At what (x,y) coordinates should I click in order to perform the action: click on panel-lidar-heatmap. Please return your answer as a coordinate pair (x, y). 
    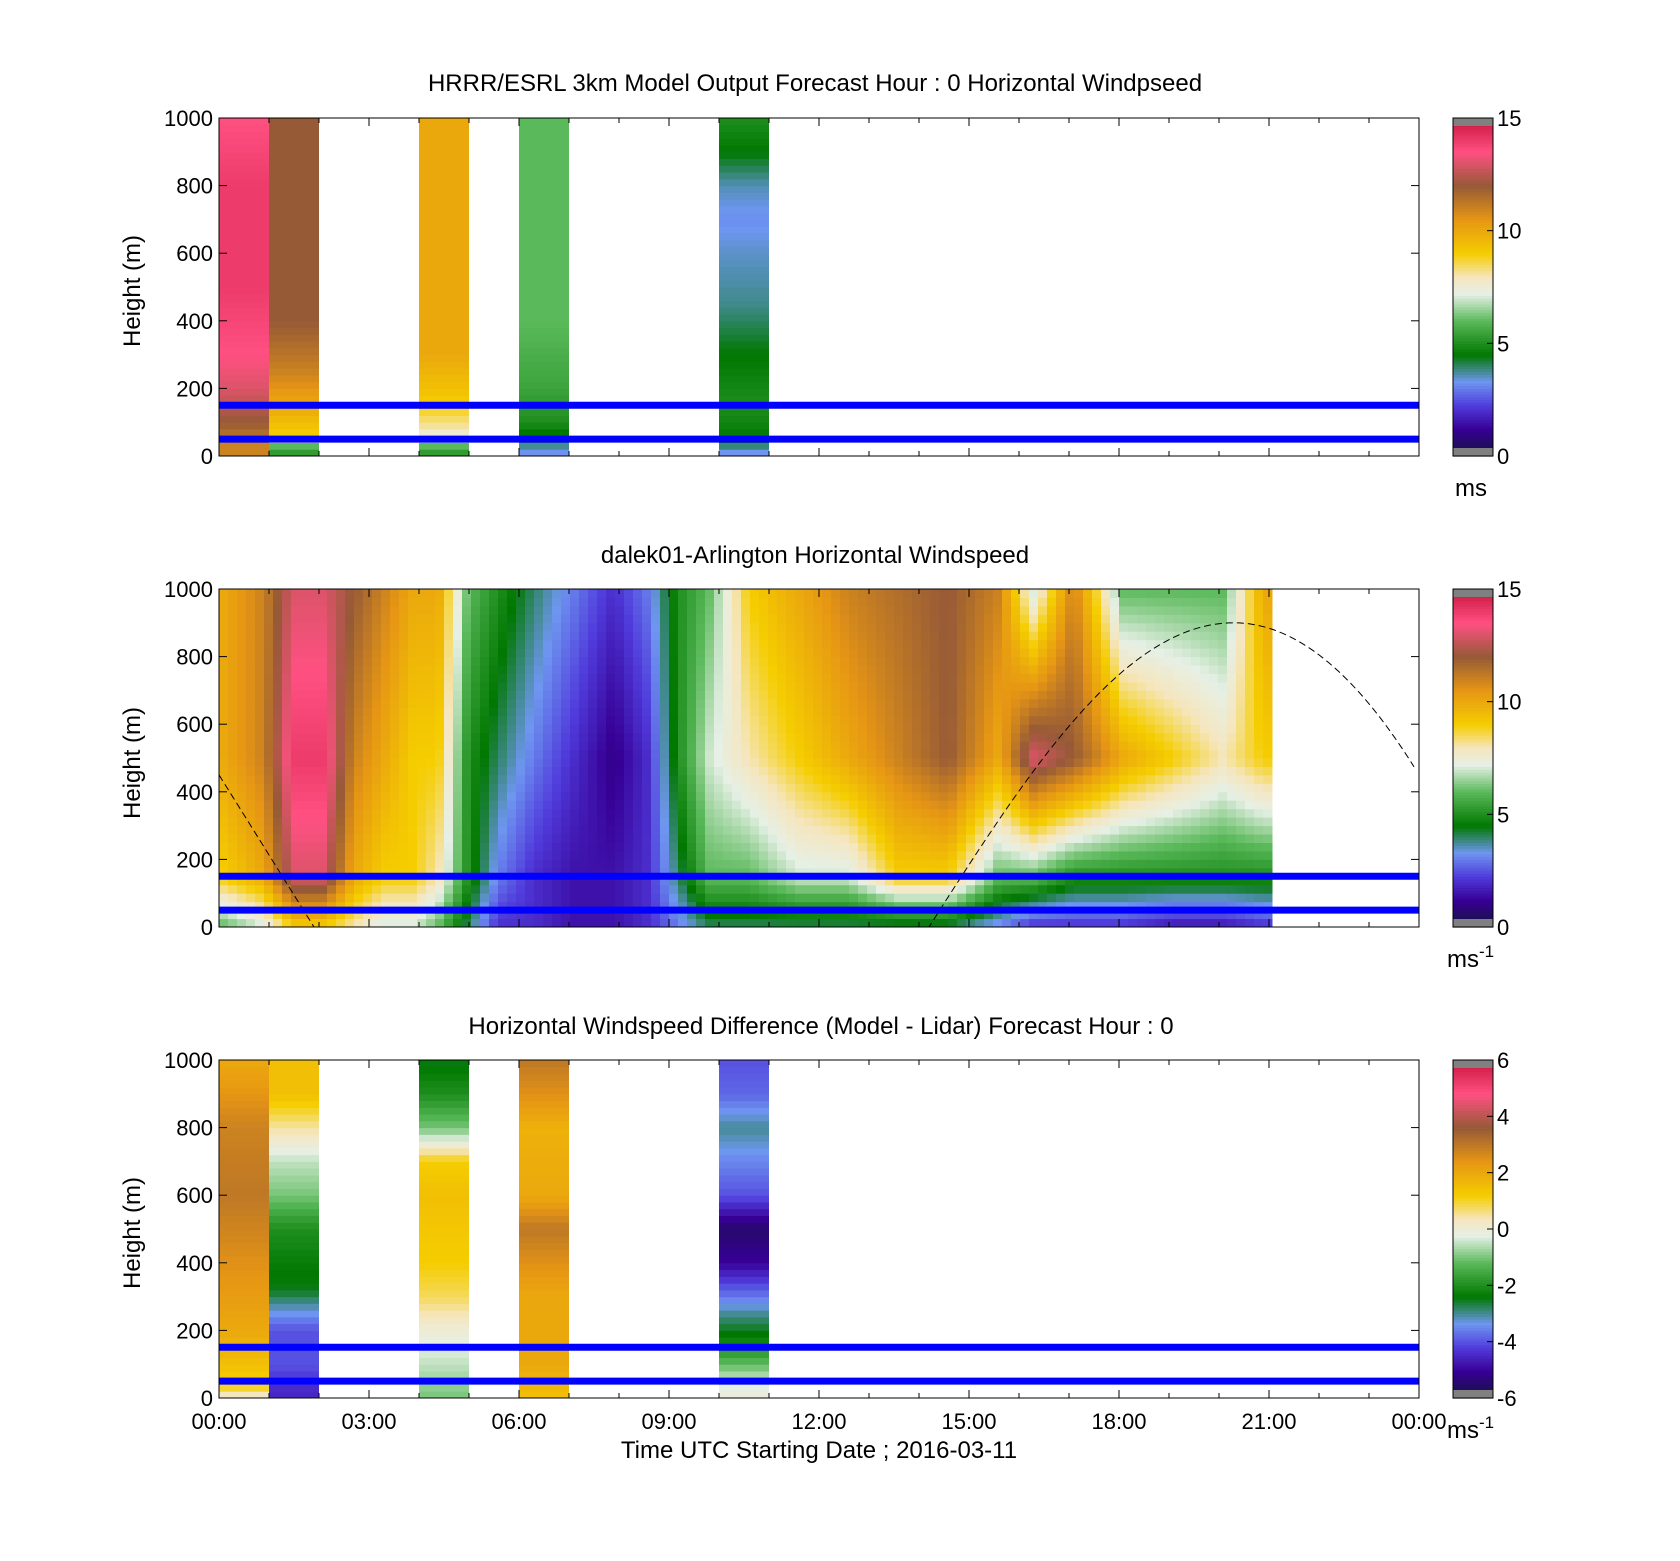
    Looking at the image, I should click on (746, 758).